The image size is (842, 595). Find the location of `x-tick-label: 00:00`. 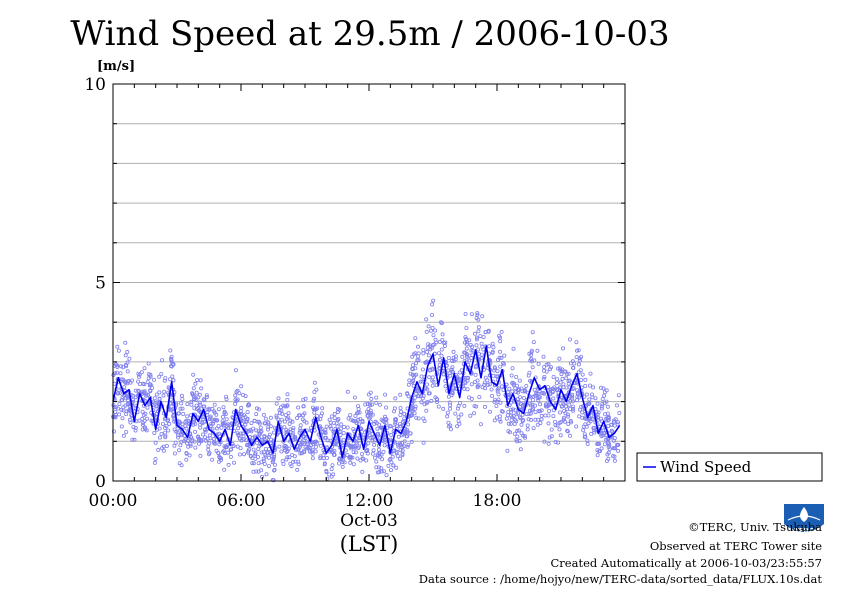

x-tick-label: 00:00 is located at coordinates (113, 501).